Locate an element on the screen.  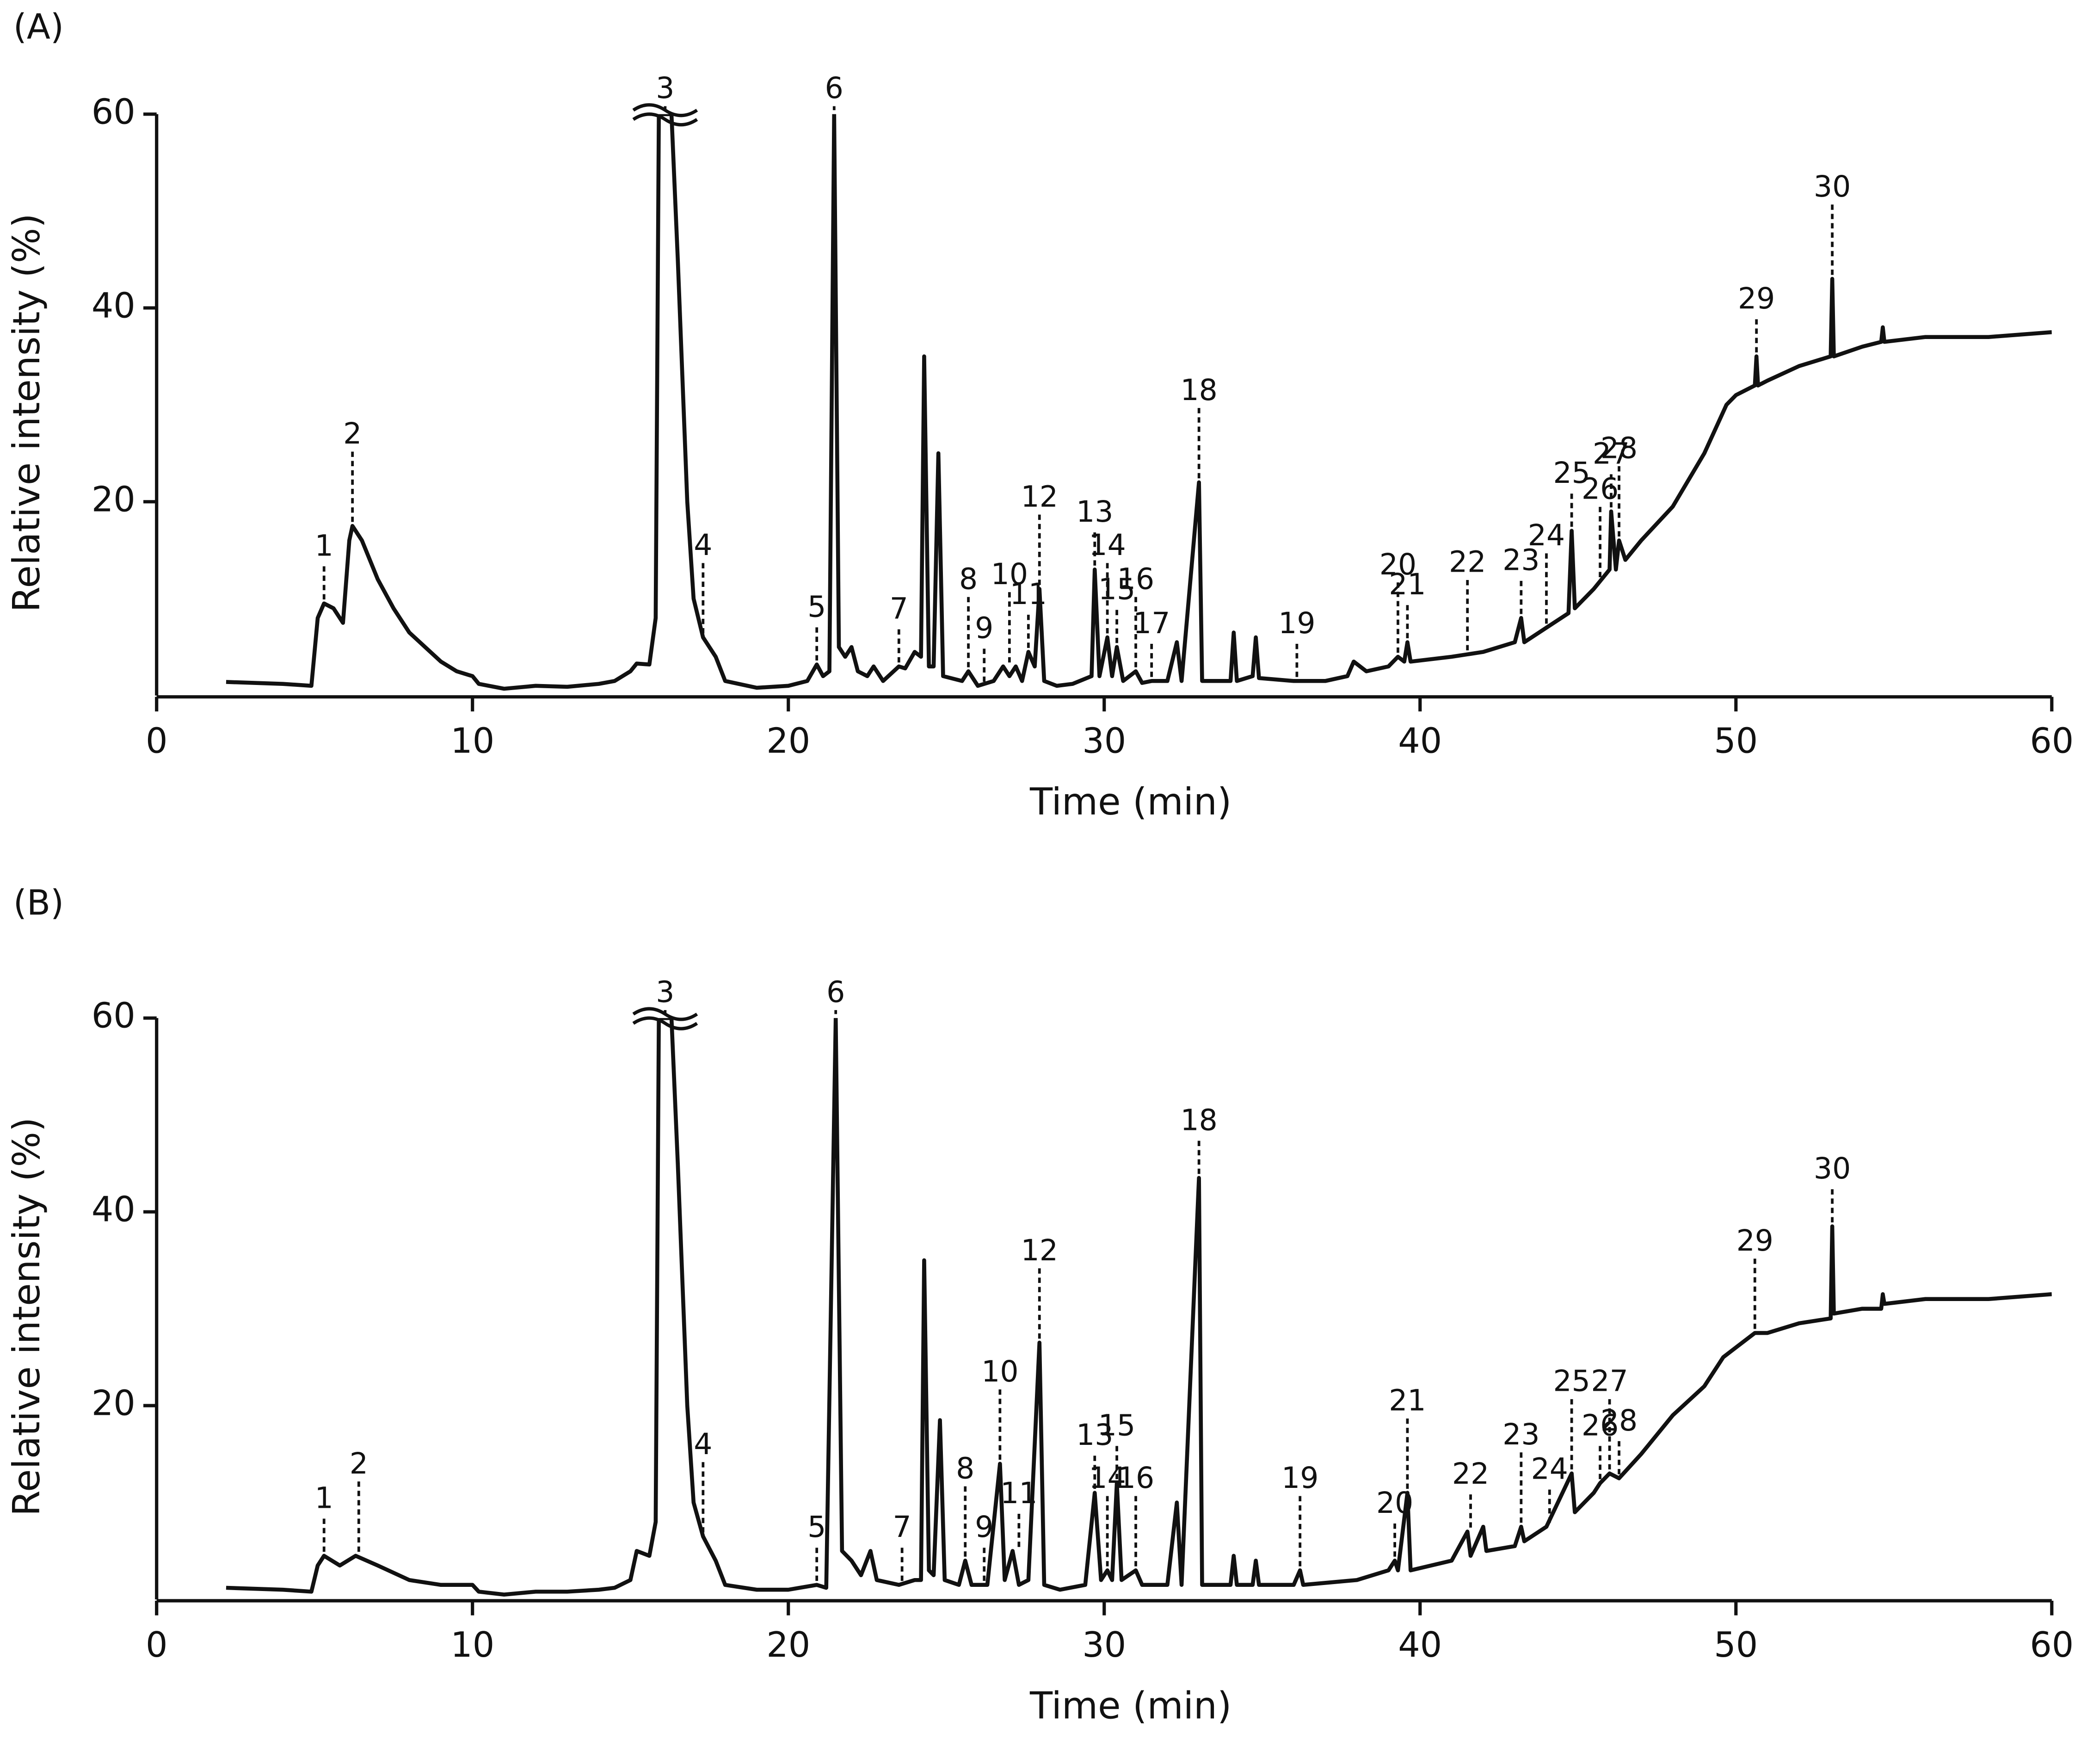
panel-label: (A) is located at coordinates (38, 27).